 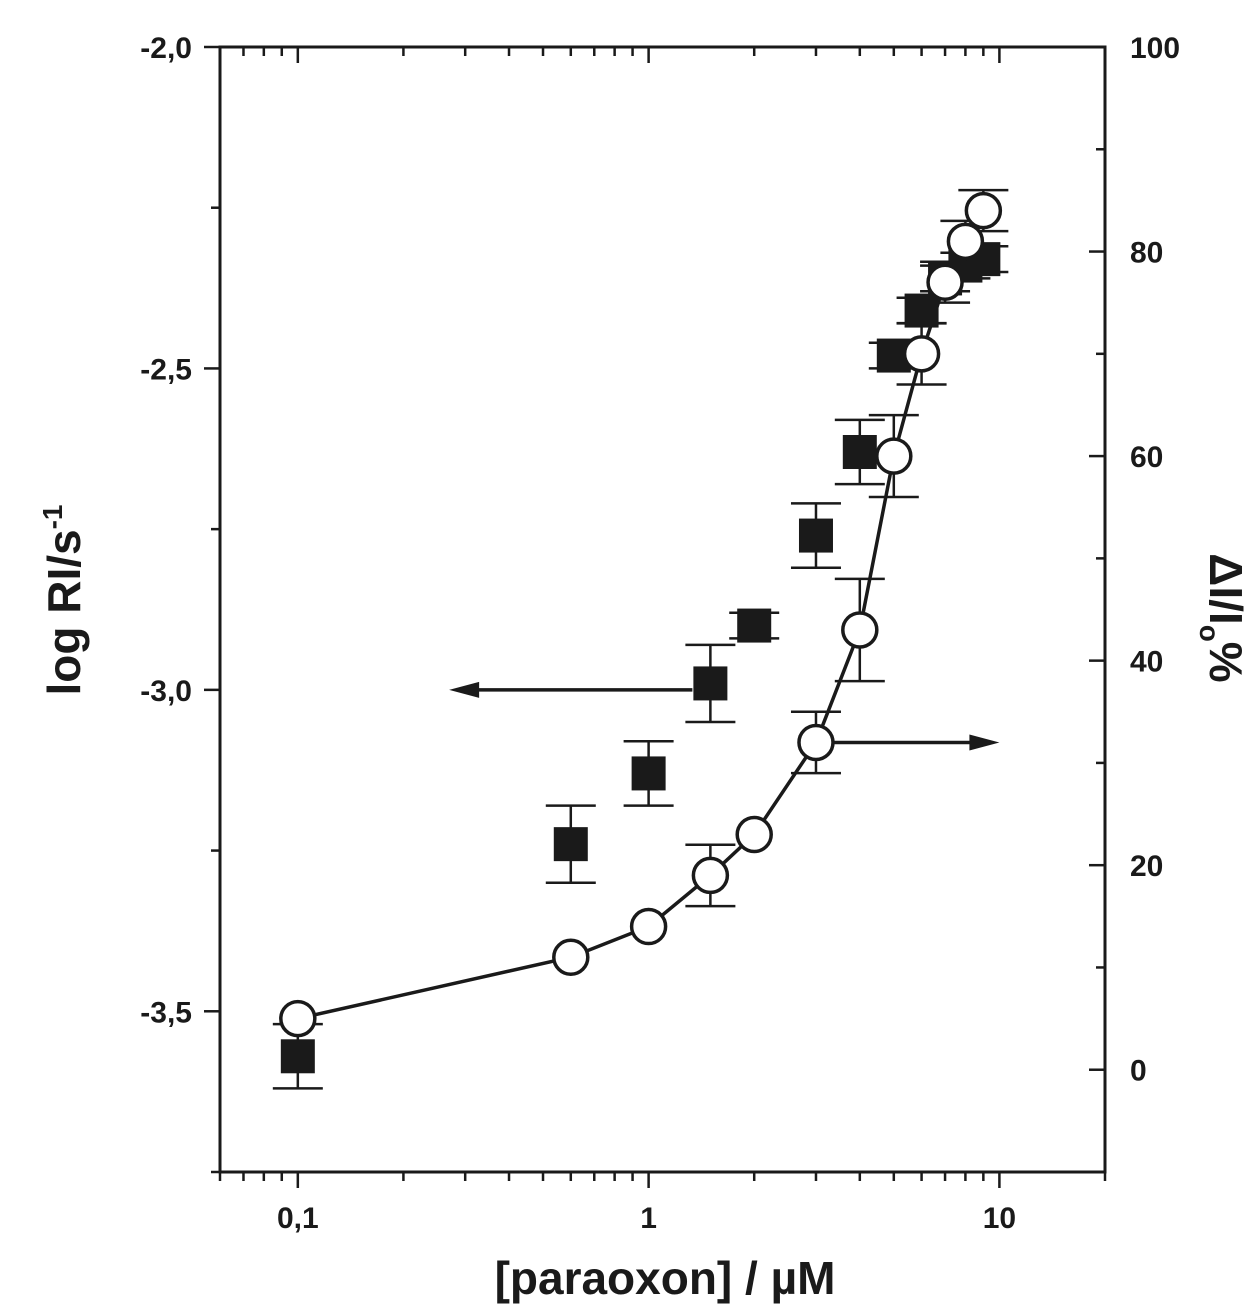 What do you see at coordinates (52, 516) in the screenshot?
I see `y-axis-title-left-sup: -1` at bounding box center [52, 516].